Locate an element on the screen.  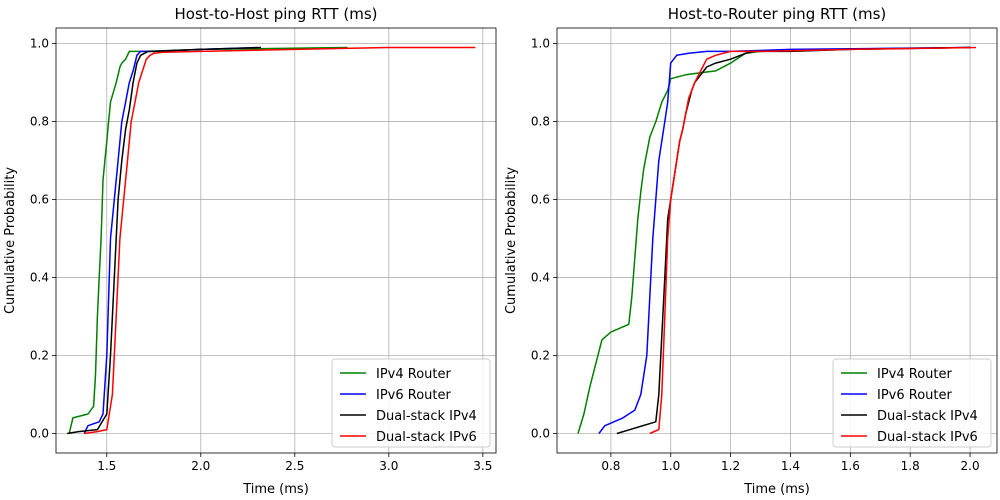
chart-title: Host-to-Host ping RTT (ms) is located at coordinates (275, 14).